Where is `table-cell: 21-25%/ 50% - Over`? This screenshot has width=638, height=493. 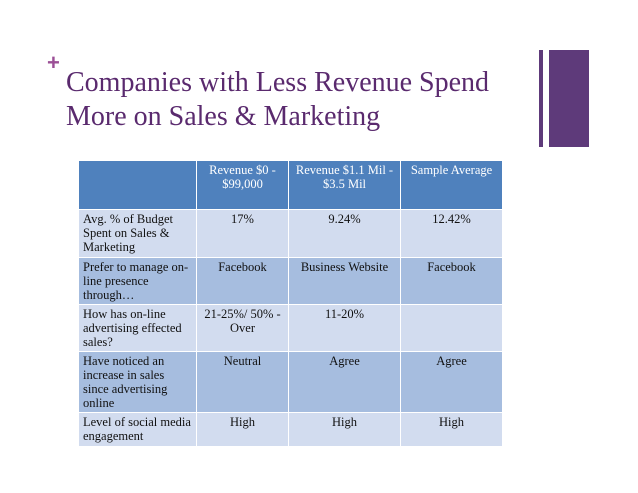
table-cell: 21-25%/ 50% - Over is located at coordinates (242, 328).